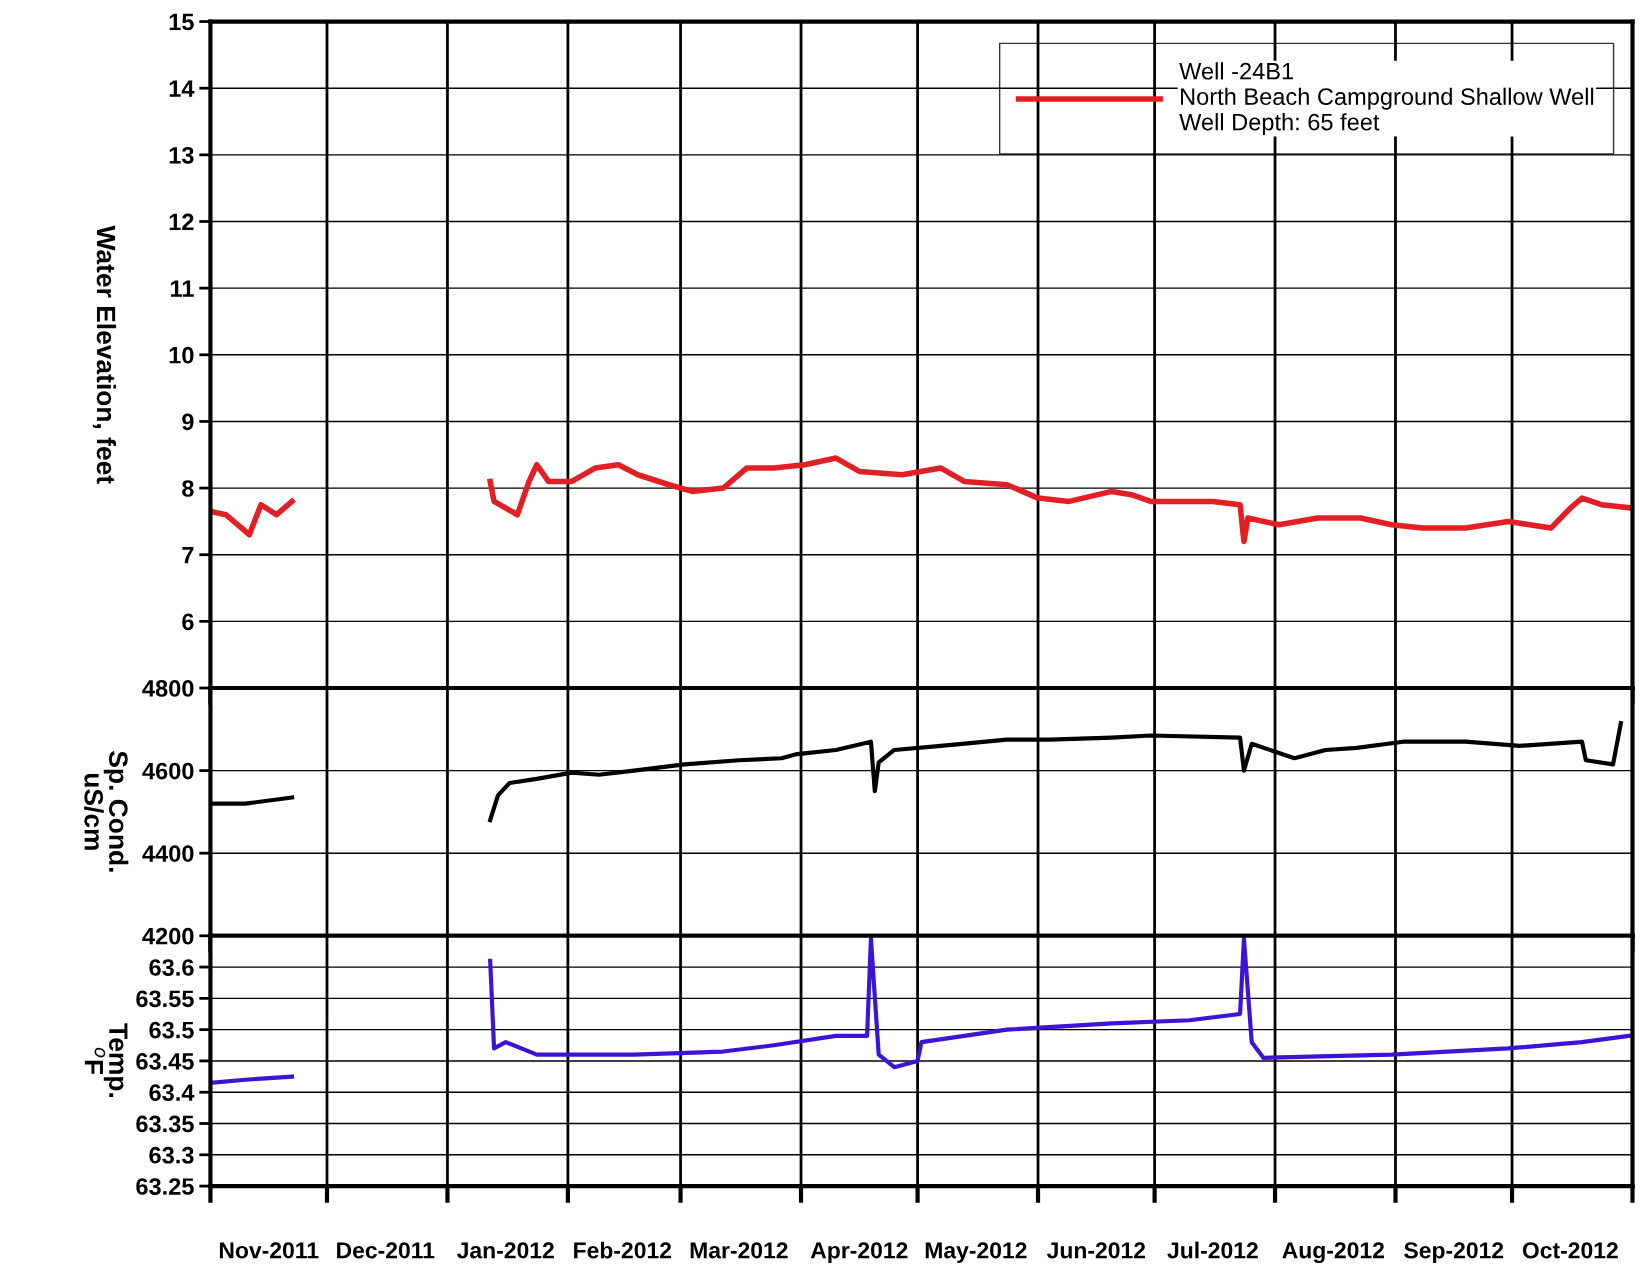 This screenshot has width=1644, height=1268. I want to click on x-tick-label: Jun-2012, so click(1096, 1250).